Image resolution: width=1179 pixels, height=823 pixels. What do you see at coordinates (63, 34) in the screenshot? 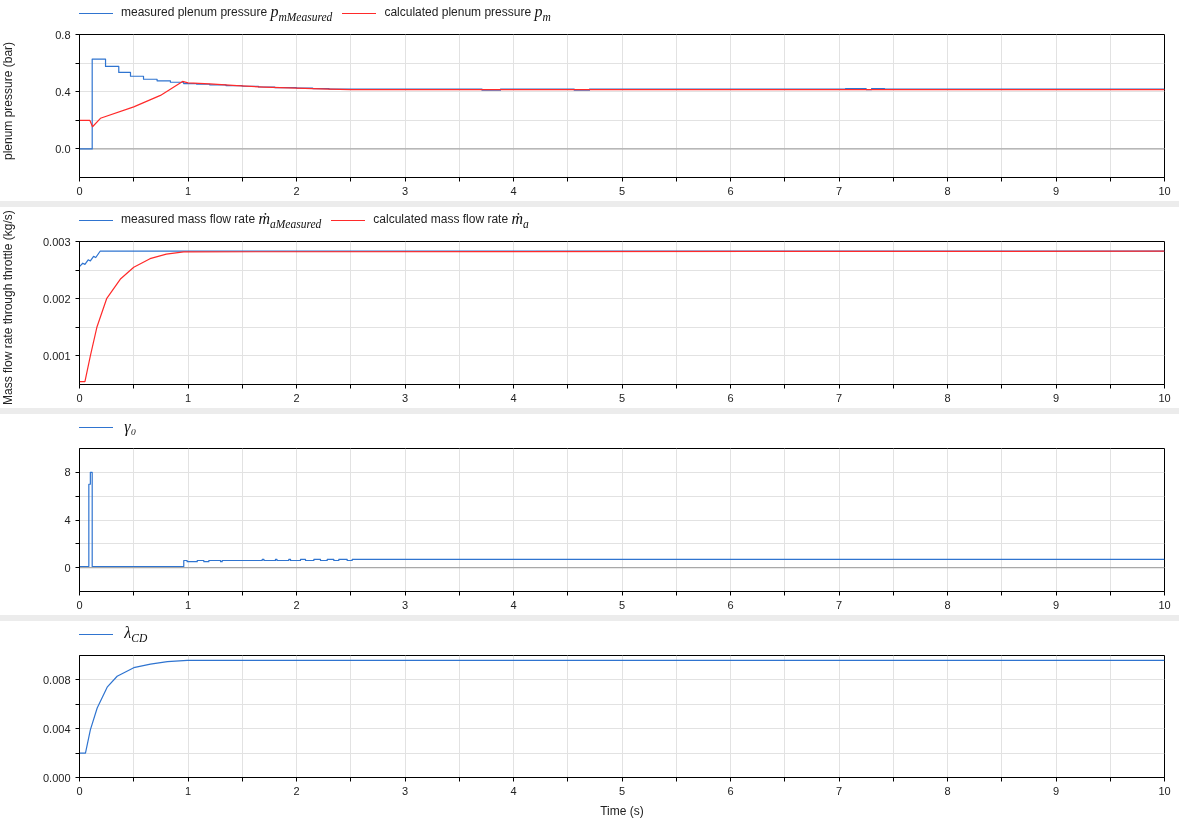
I see `y-tick-label: 0.8` at bounding box center [63, 34].